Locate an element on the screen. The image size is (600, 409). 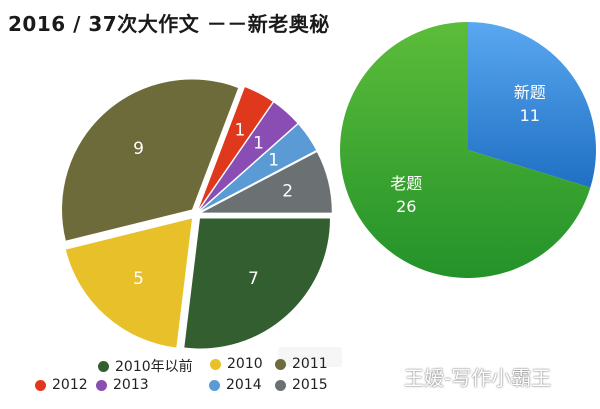
pie-category-新题: 新题 is located at coordinates (530, 92).